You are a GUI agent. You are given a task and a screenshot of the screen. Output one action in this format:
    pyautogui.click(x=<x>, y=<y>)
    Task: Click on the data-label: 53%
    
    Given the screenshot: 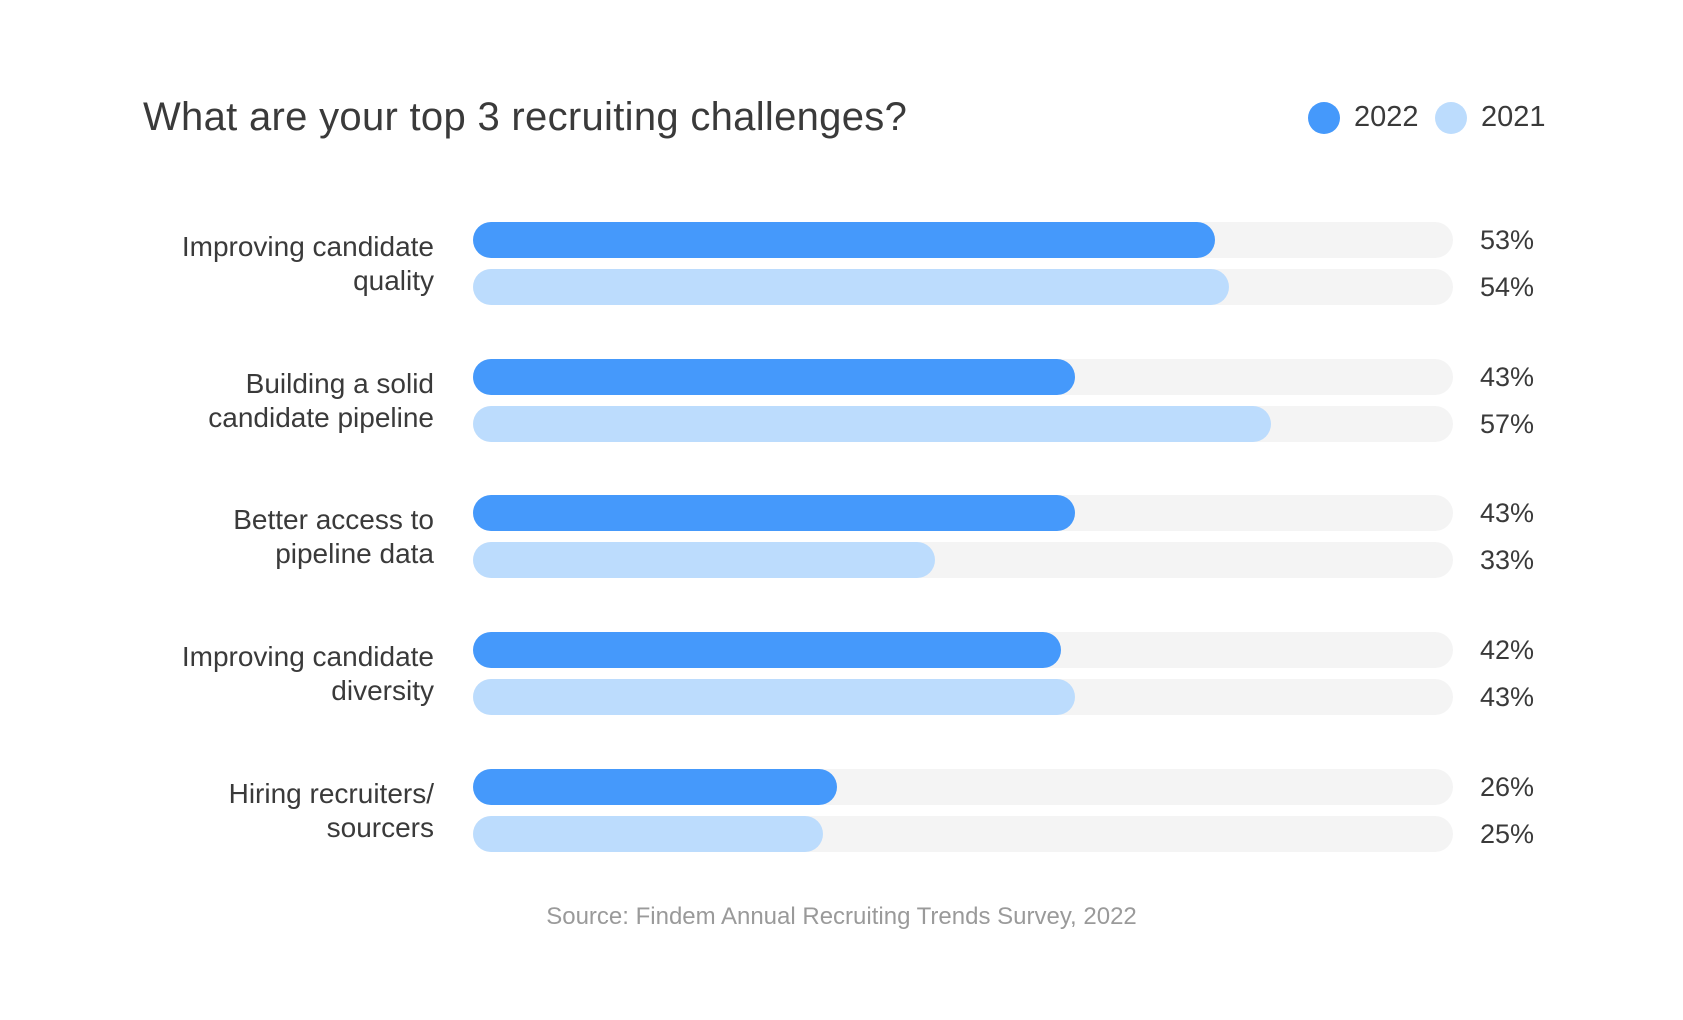 What is the action you would take?
    pyautogui.click(x=1507, y=240)
    